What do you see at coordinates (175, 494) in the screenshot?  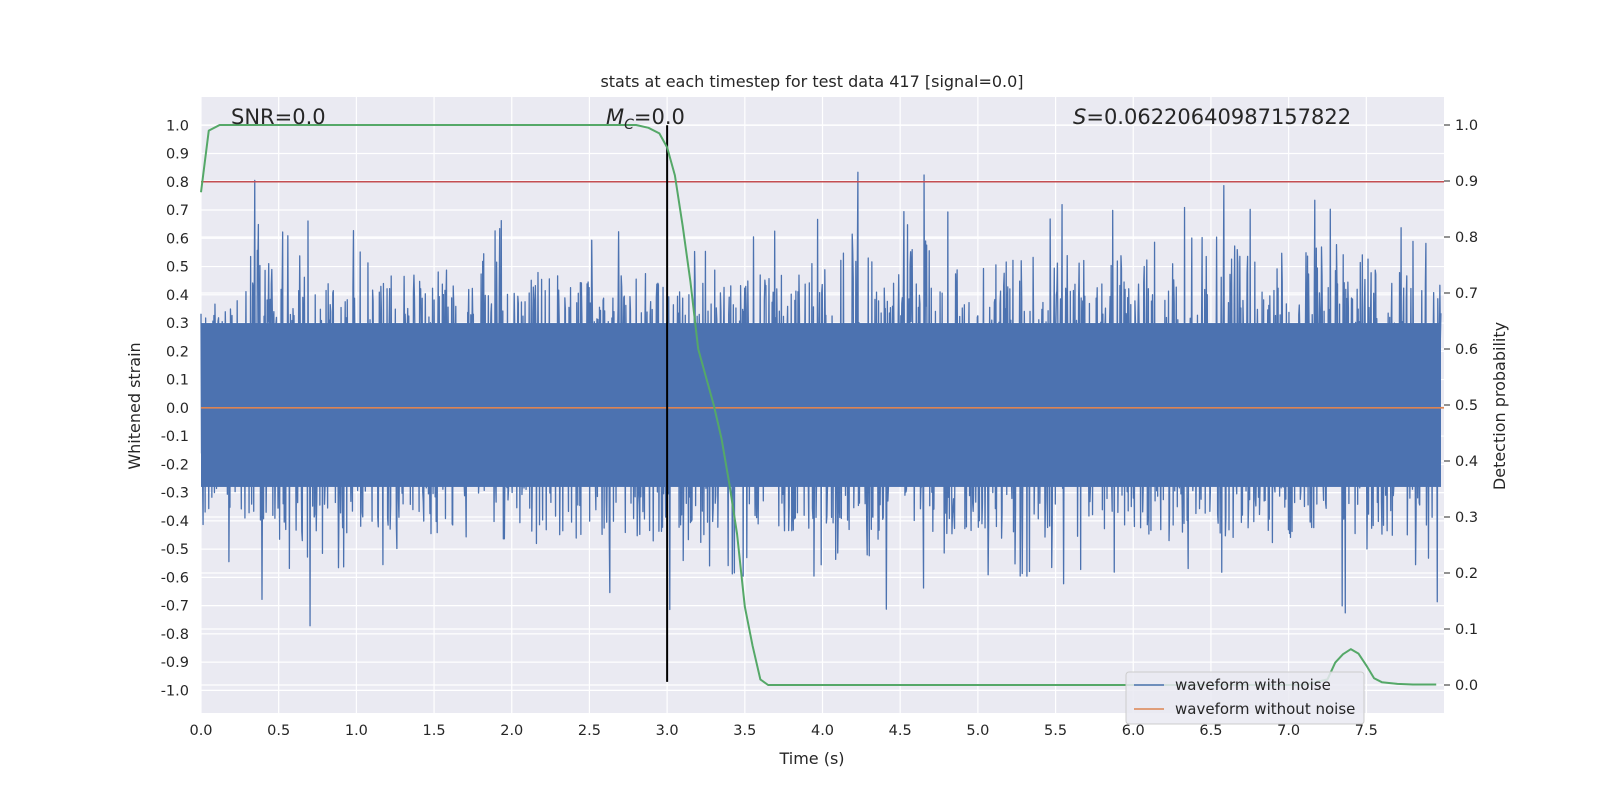 I see `y-tick-label: -0.3` at bounding box center [175, 494].